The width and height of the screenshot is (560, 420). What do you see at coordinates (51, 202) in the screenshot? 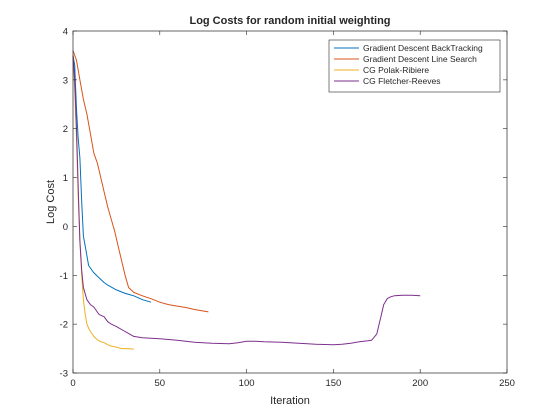
I see `y-axis-label: Log Cost` at bounding box center [51, 202].